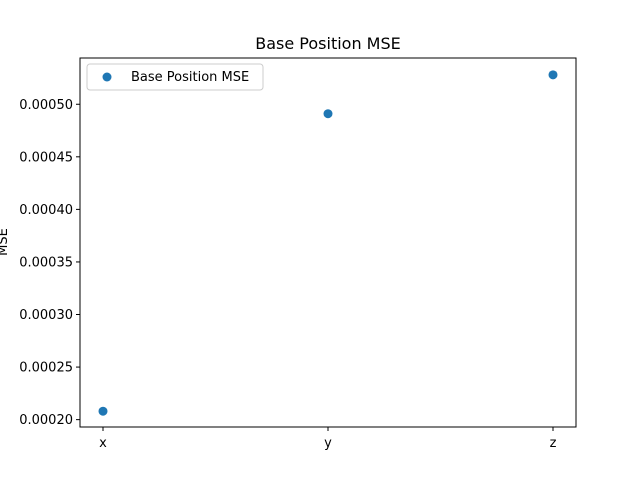 The image size is (640, 480). Describe the element at coordinates (107, 77) in the screenshot. I see `legend-marker` at that location.